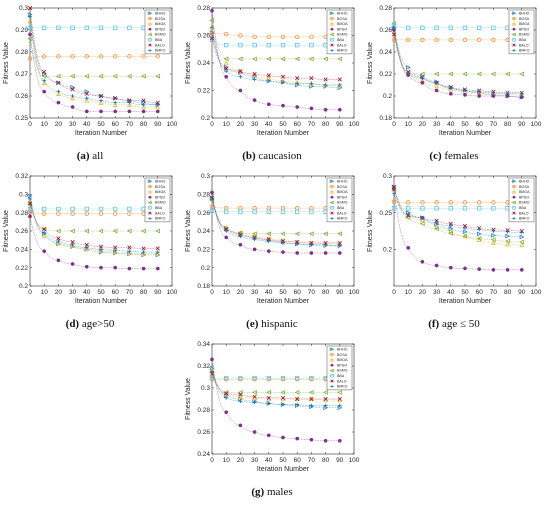 The height and width of the screenshot is (507, 550). I want to click on legend-marker-c-BHHO, so click(514, 13).